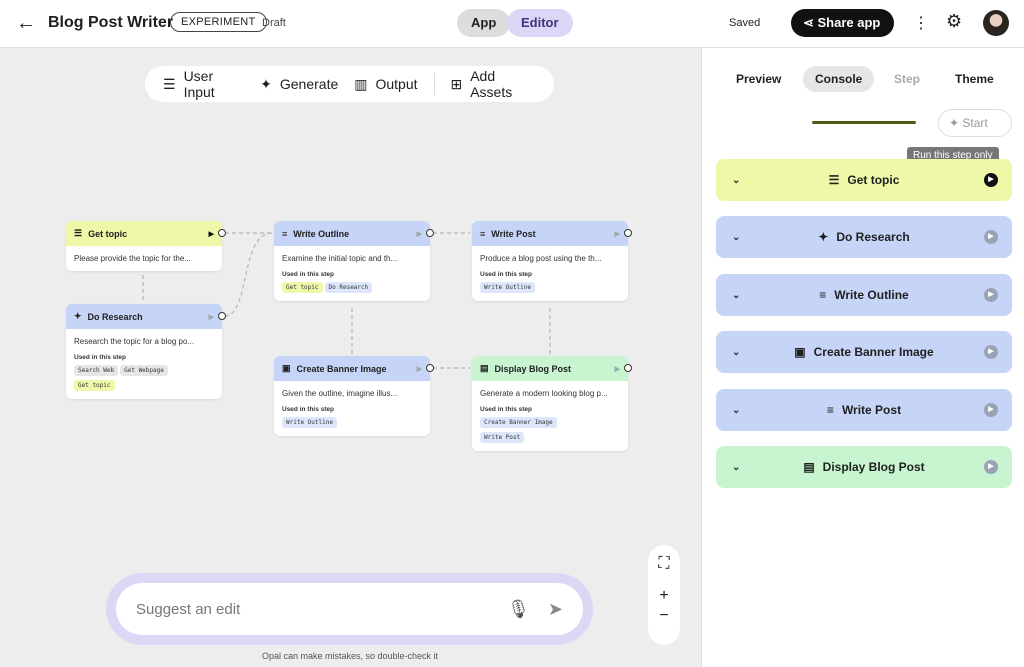  Describe the element at coordinates (759, 79) in the screenshot. I see `tab-preview: Preview` at that location.